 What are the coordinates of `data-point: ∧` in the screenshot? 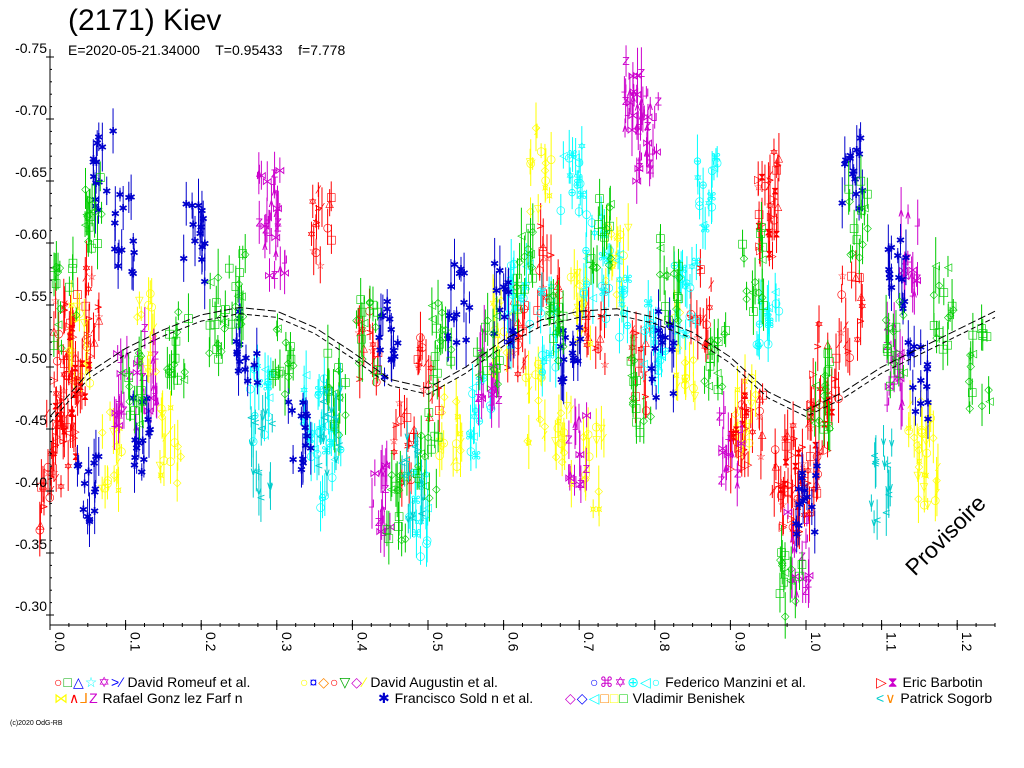 It's located at (157, 401).